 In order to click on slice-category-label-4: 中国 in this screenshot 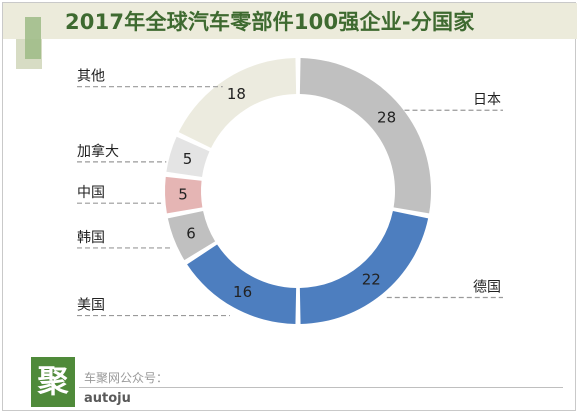, I will do `click(91, 193)`.